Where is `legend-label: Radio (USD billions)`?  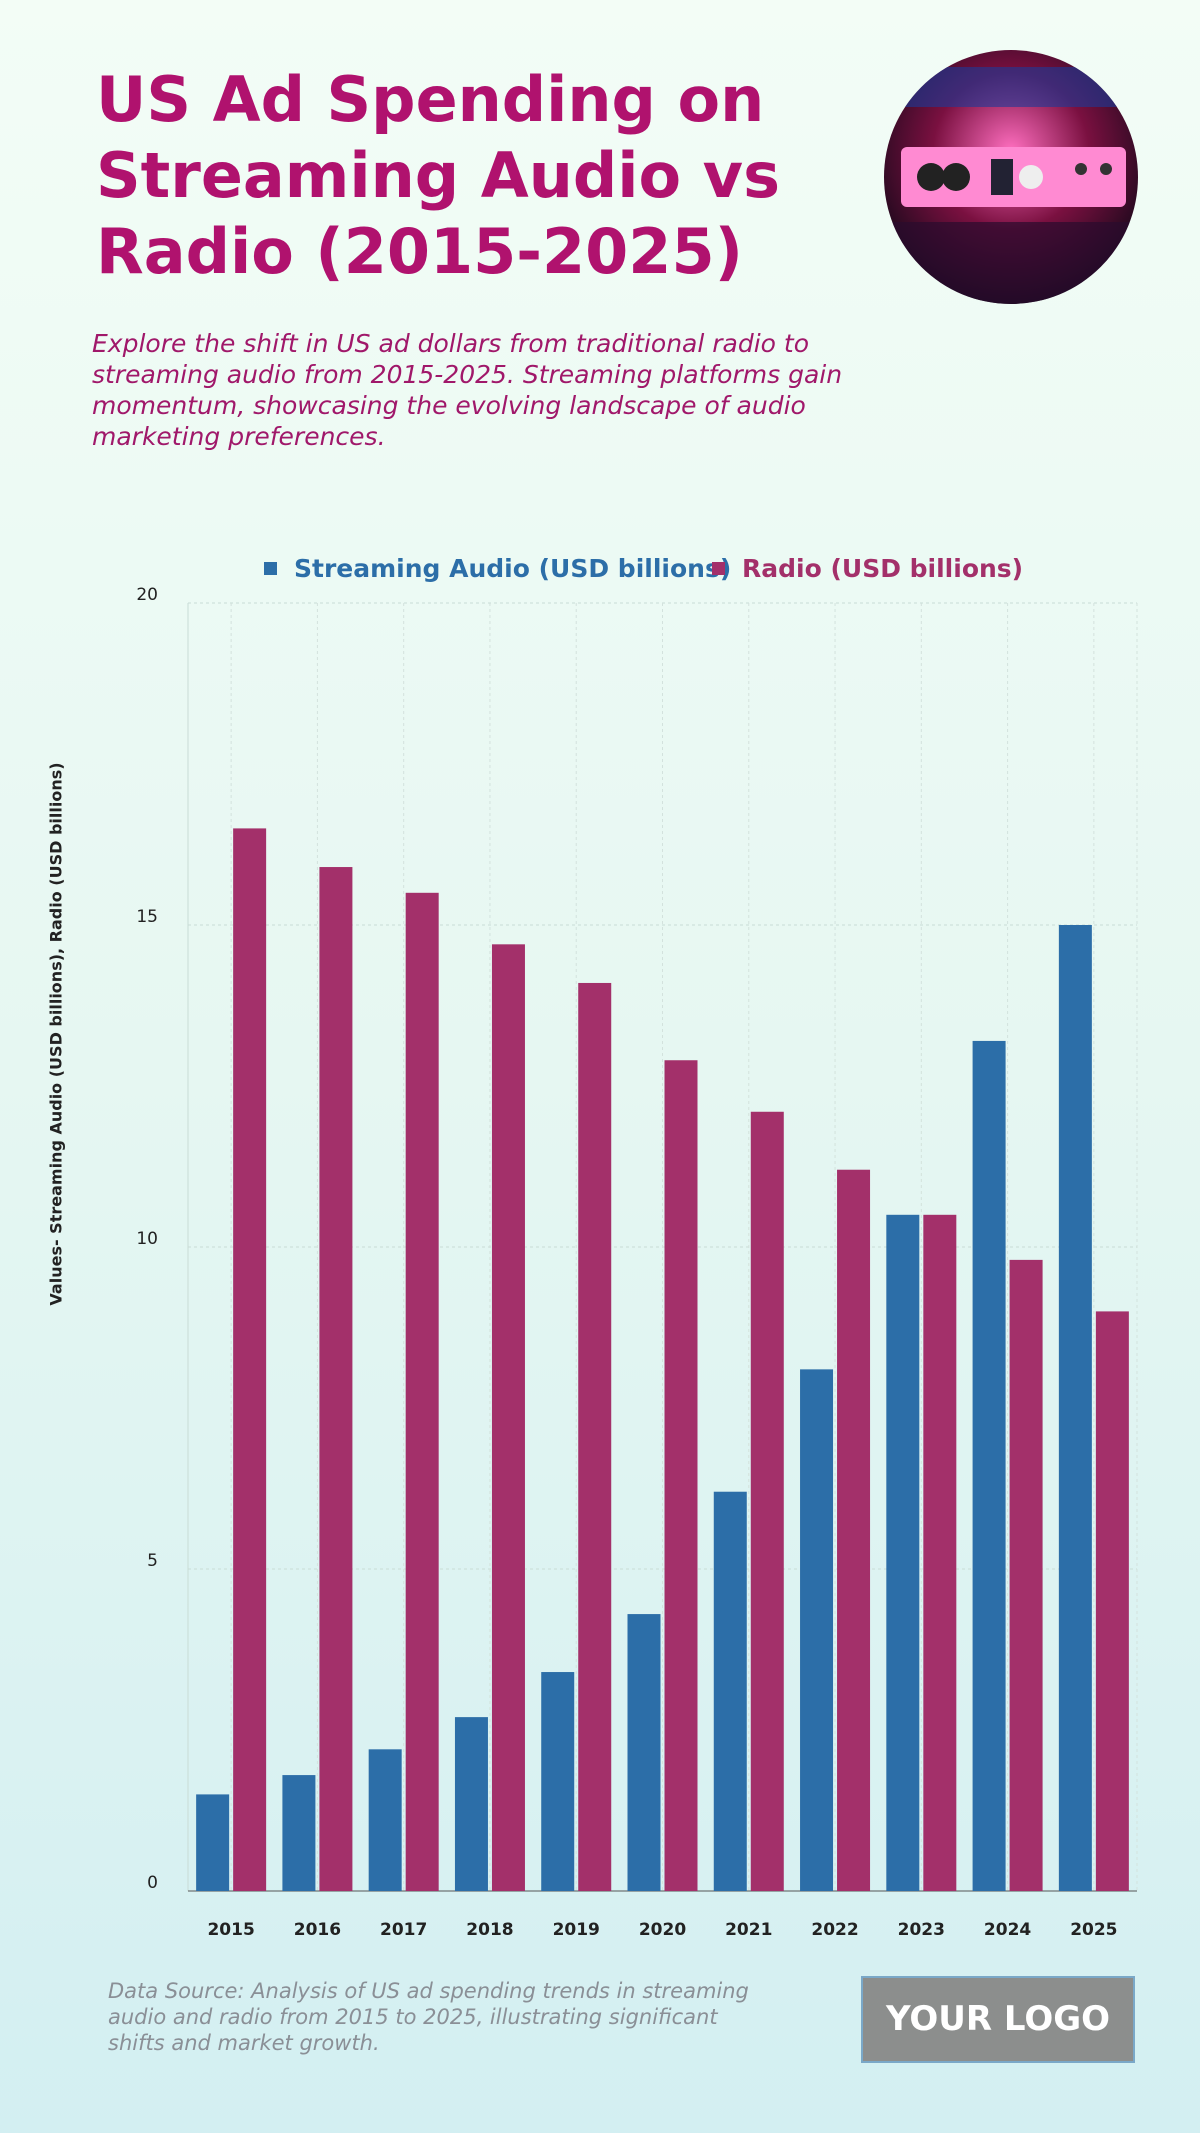 legend-label: Radio (USD billions) is located at coordinates (882, 568).